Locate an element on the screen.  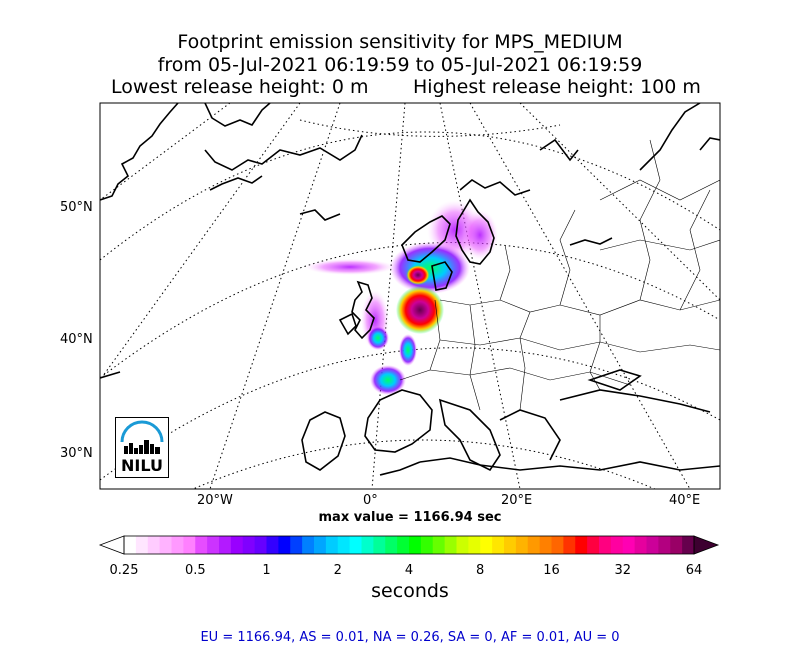
colorbar-tick-label: 8 is located at coordinates (480, 570).